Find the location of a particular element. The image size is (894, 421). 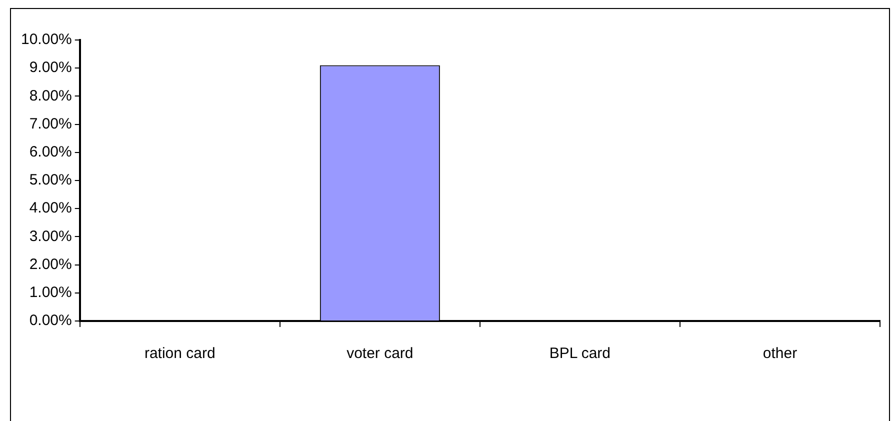

y-tick-label: 6.00% is located at coordinates (50, 152).